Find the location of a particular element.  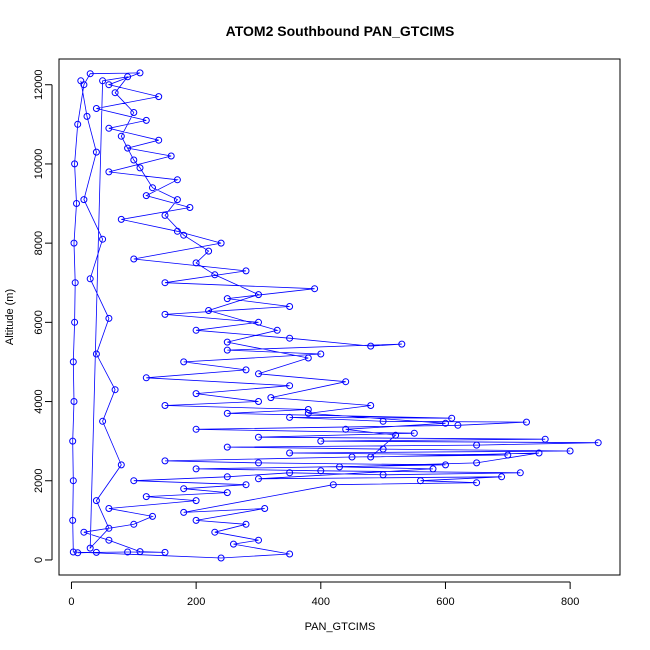

x-axis: 0 200 400 600 800 is located at coordinates (323, 594).